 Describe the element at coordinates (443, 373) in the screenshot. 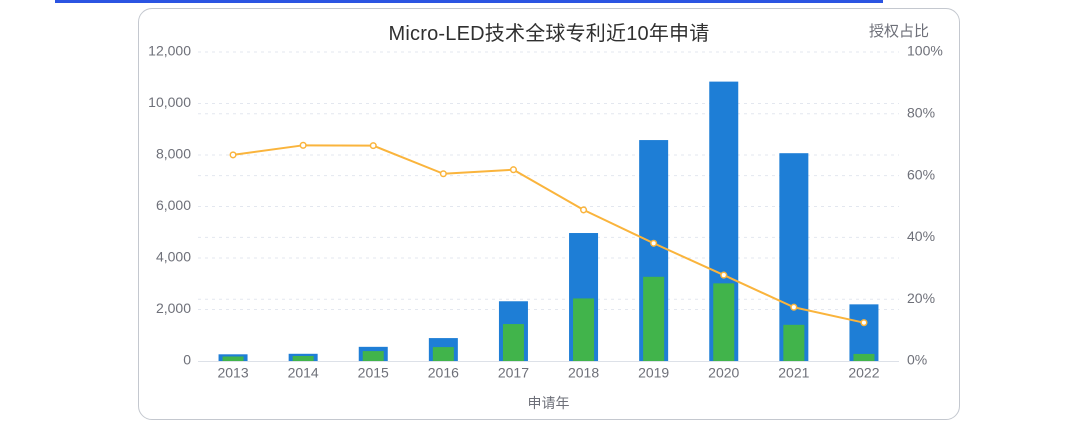

I see `x-axis-tick-label: 2016` at that location.